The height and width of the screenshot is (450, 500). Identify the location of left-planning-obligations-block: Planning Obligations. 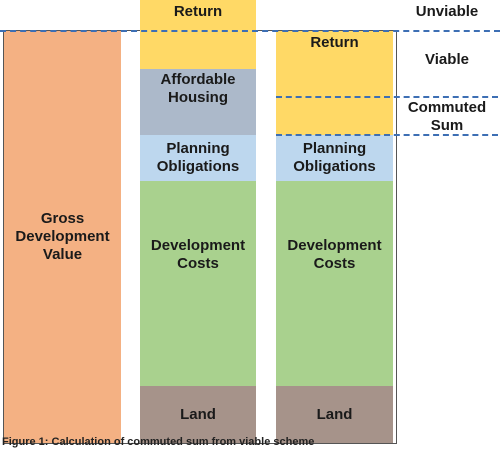
(198, 158).